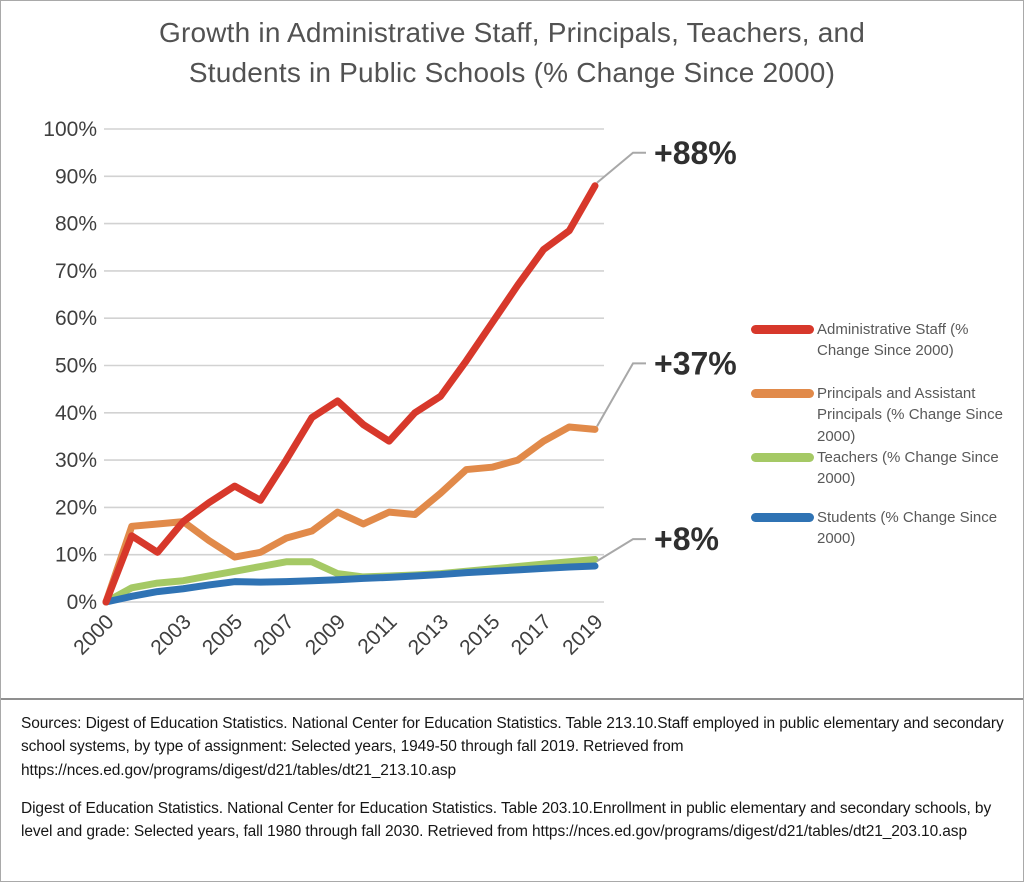  What do you see at coordinates (170, 634) in the screenshot?
I see `x-axis-label-2003: 2003` at bounding box center [170, 634].